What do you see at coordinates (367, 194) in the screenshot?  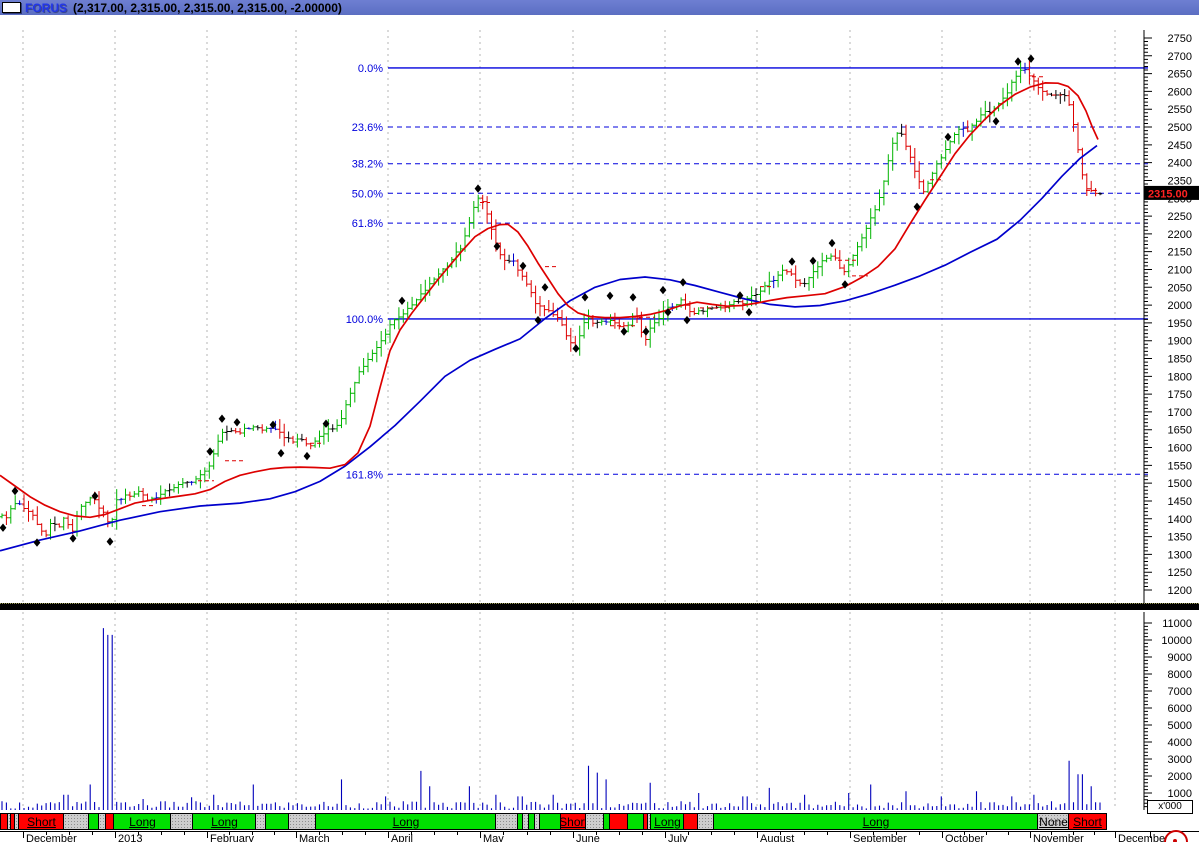 I see `fib-label: 50.0%` at bounding box center [367, 194].